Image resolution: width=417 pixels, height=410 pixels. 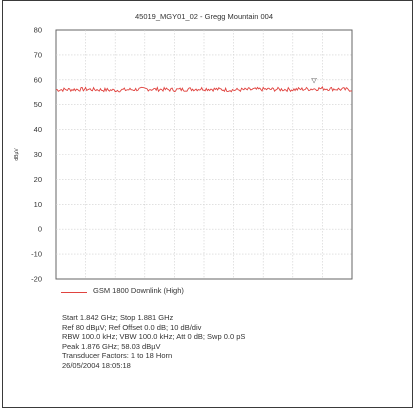 What do you see at coordinates (38, 204) in the screenshot?
I see `y-tick-label: 10` at bounding box center [38, 204].